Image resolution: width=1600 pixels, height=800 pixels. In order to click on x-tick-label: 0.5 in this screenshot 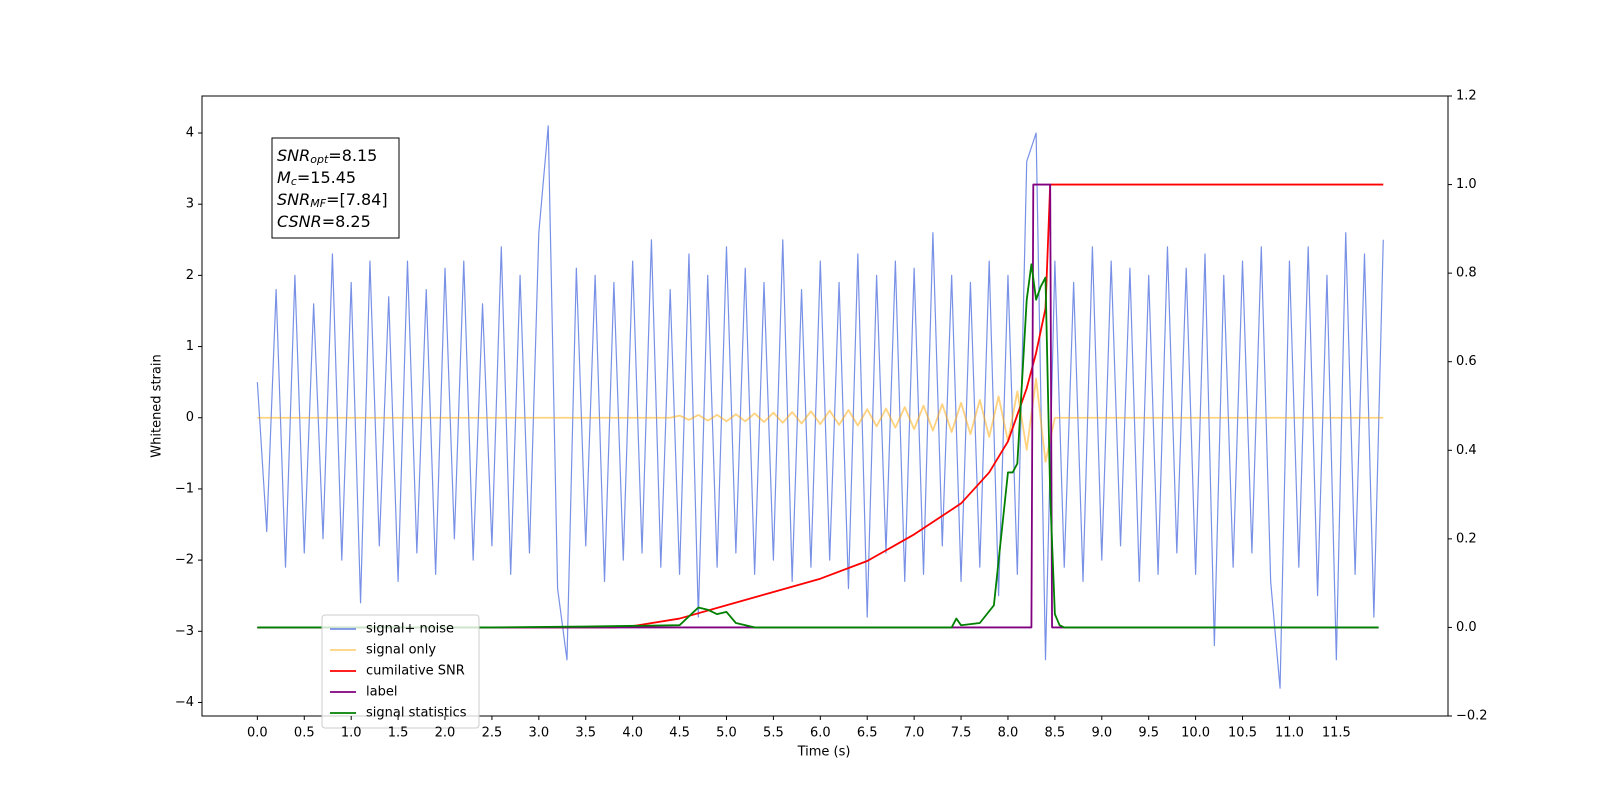, I will do `click(304, 733)`.